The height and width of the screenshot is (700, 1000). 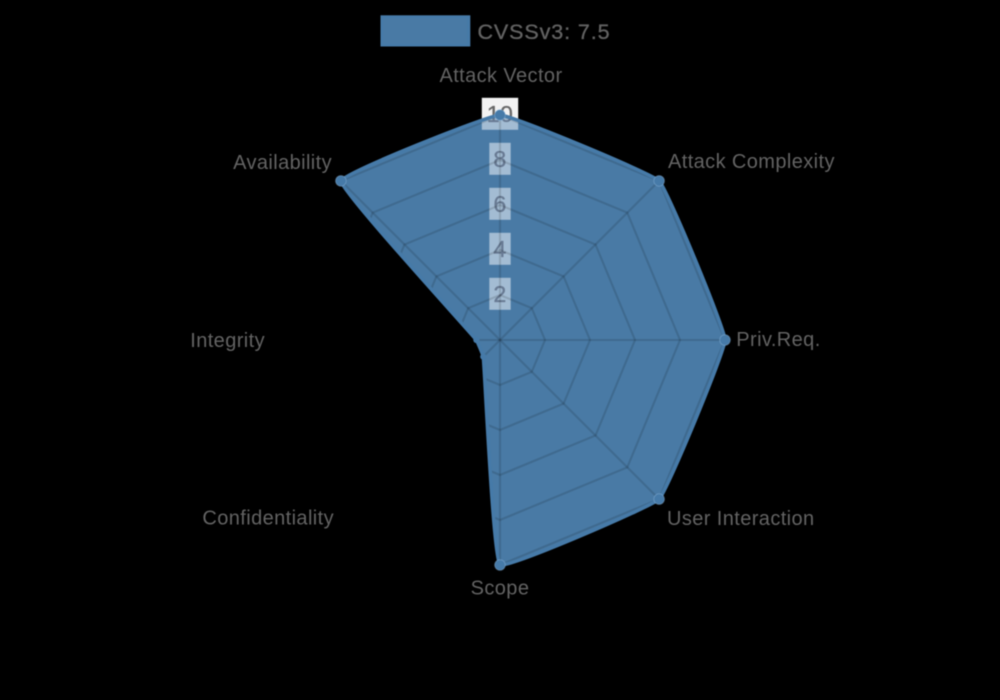 What do you see at coordinates (268, 519) in the screenshot?
I see `svg-text: Confidentiality` at bounding box center [268, 519].